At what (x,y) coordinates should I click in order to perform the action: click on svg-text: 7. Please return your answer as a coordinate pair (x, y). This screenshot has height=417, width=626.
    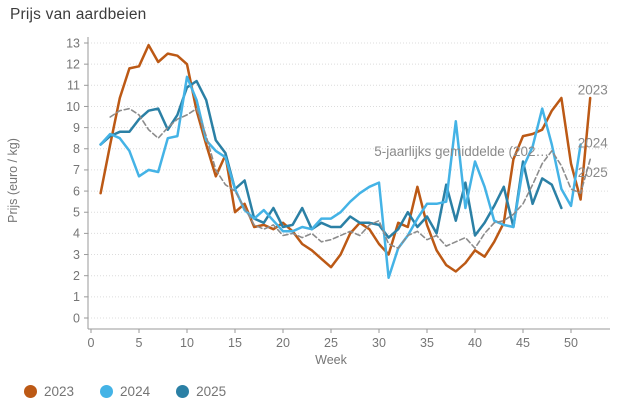
    Looking at the image, I should click on (76, 170).